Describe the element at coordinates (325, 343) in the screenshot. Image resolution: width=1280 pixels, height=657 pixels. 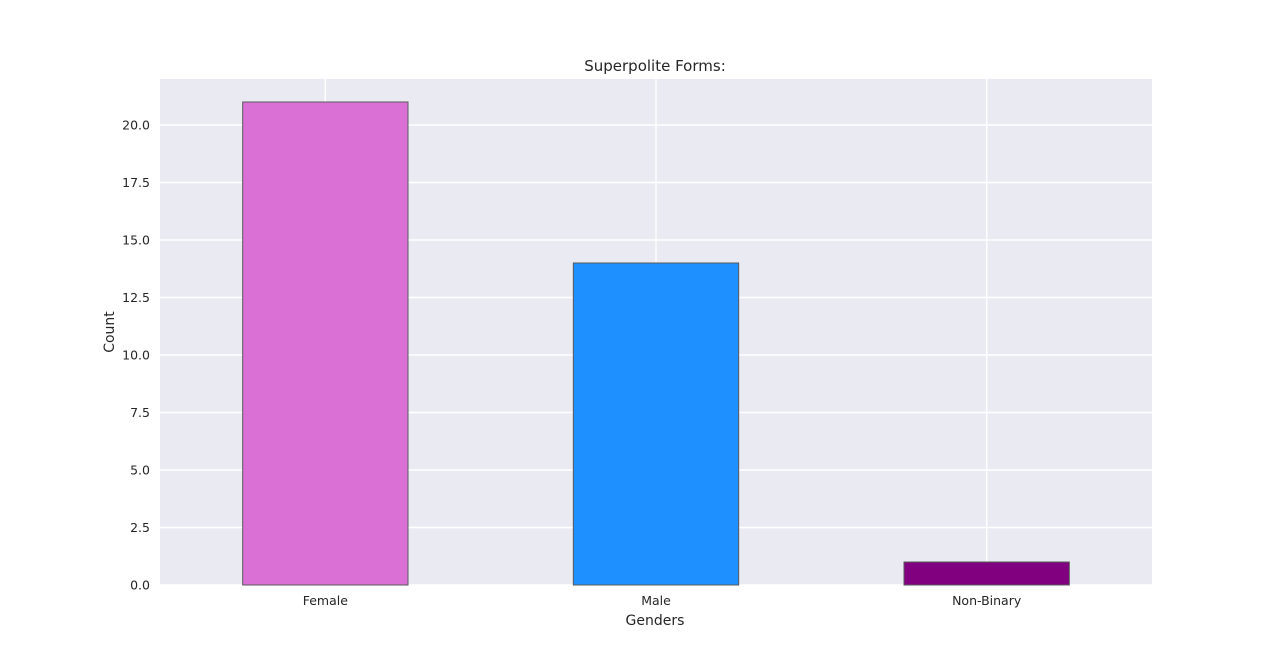
I see `bar-female` at that location.